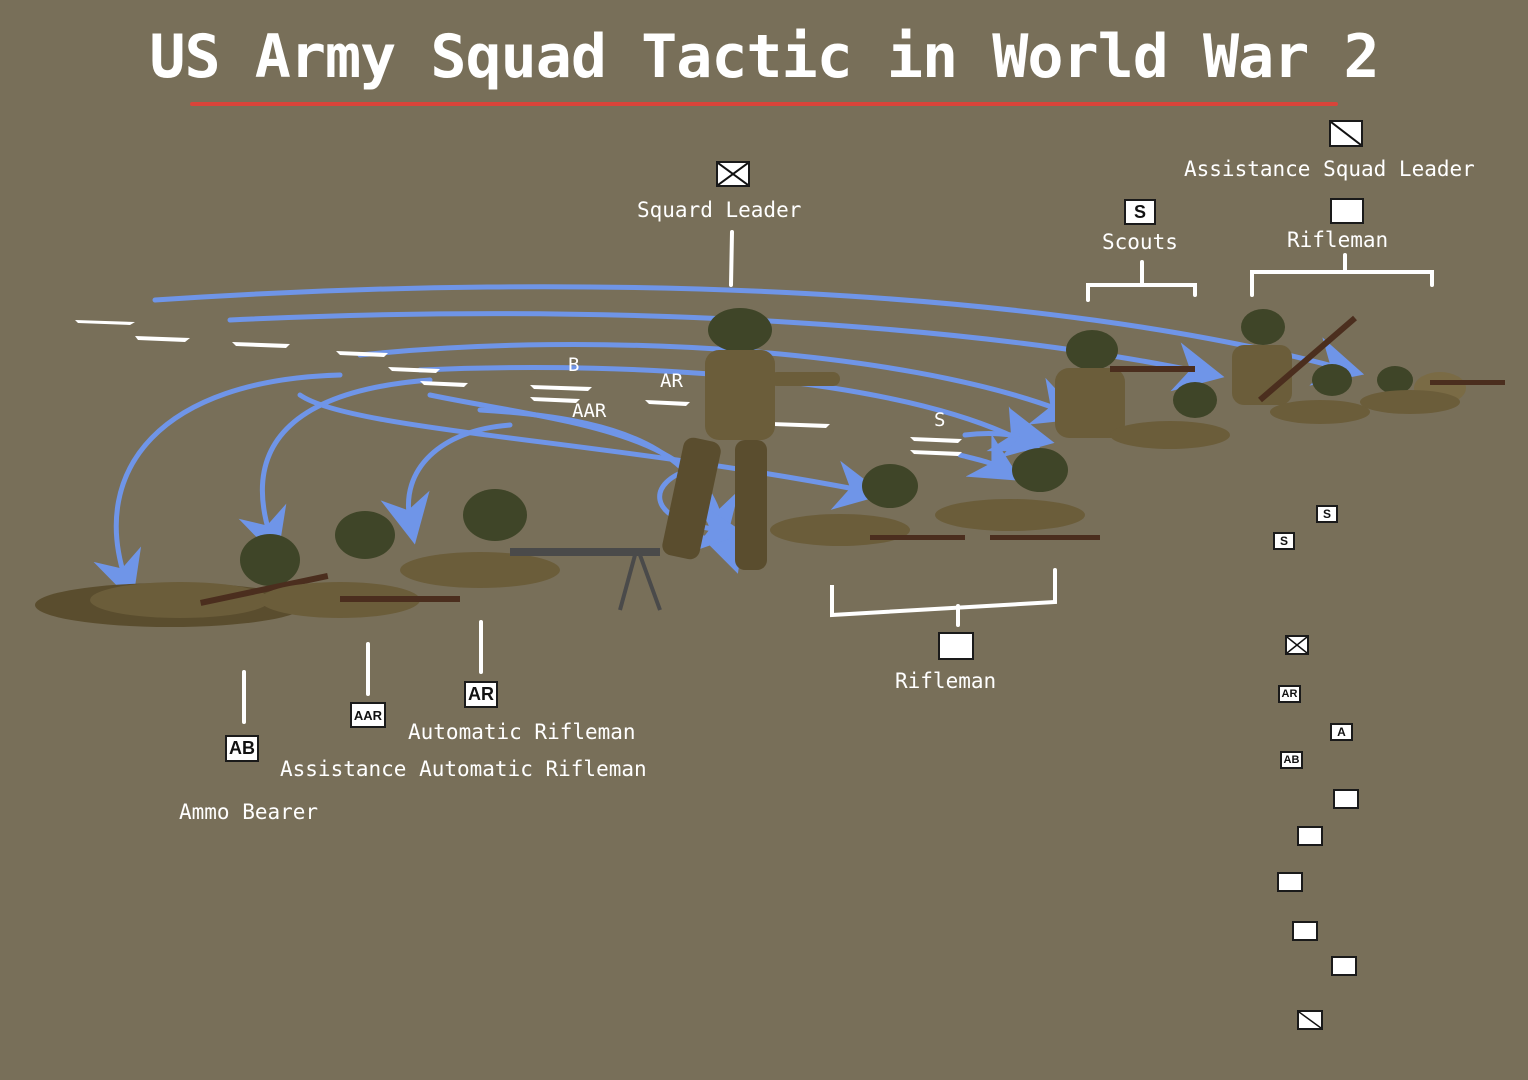  What do you see at coordinates (1347, 211) in the screenshot?
I see `rifleman-right-symbol` at bounding box center [1347, 211].